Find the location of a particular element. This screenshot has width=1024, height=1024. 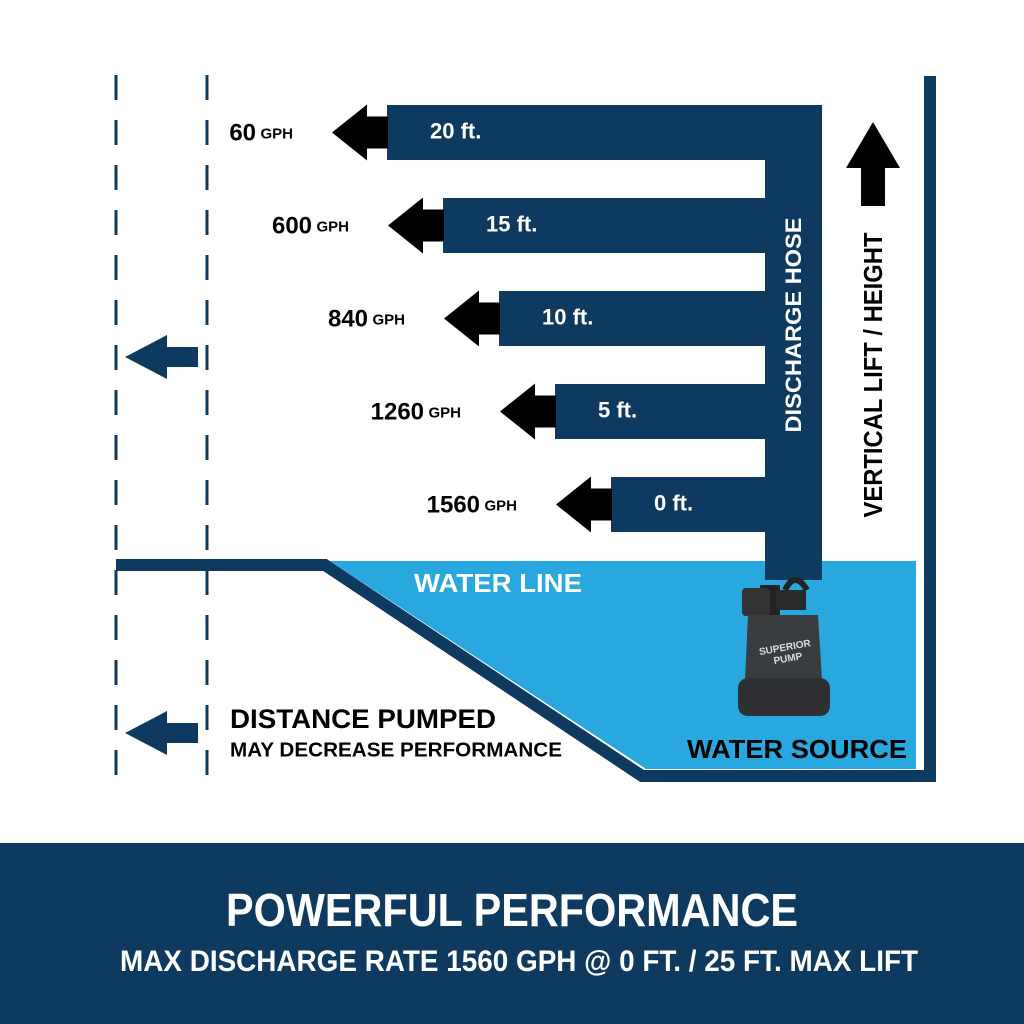

lift-label: 10 ft. is located at coordinates (567, 316).